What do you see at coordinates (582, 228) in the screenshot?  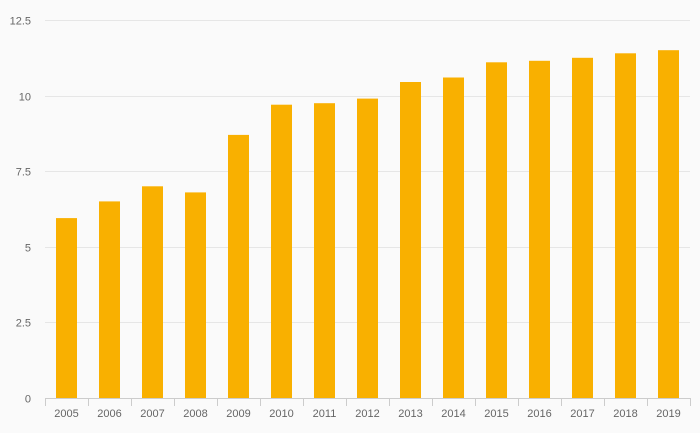 I see `bar-2017` at bounding box center [582, 228].